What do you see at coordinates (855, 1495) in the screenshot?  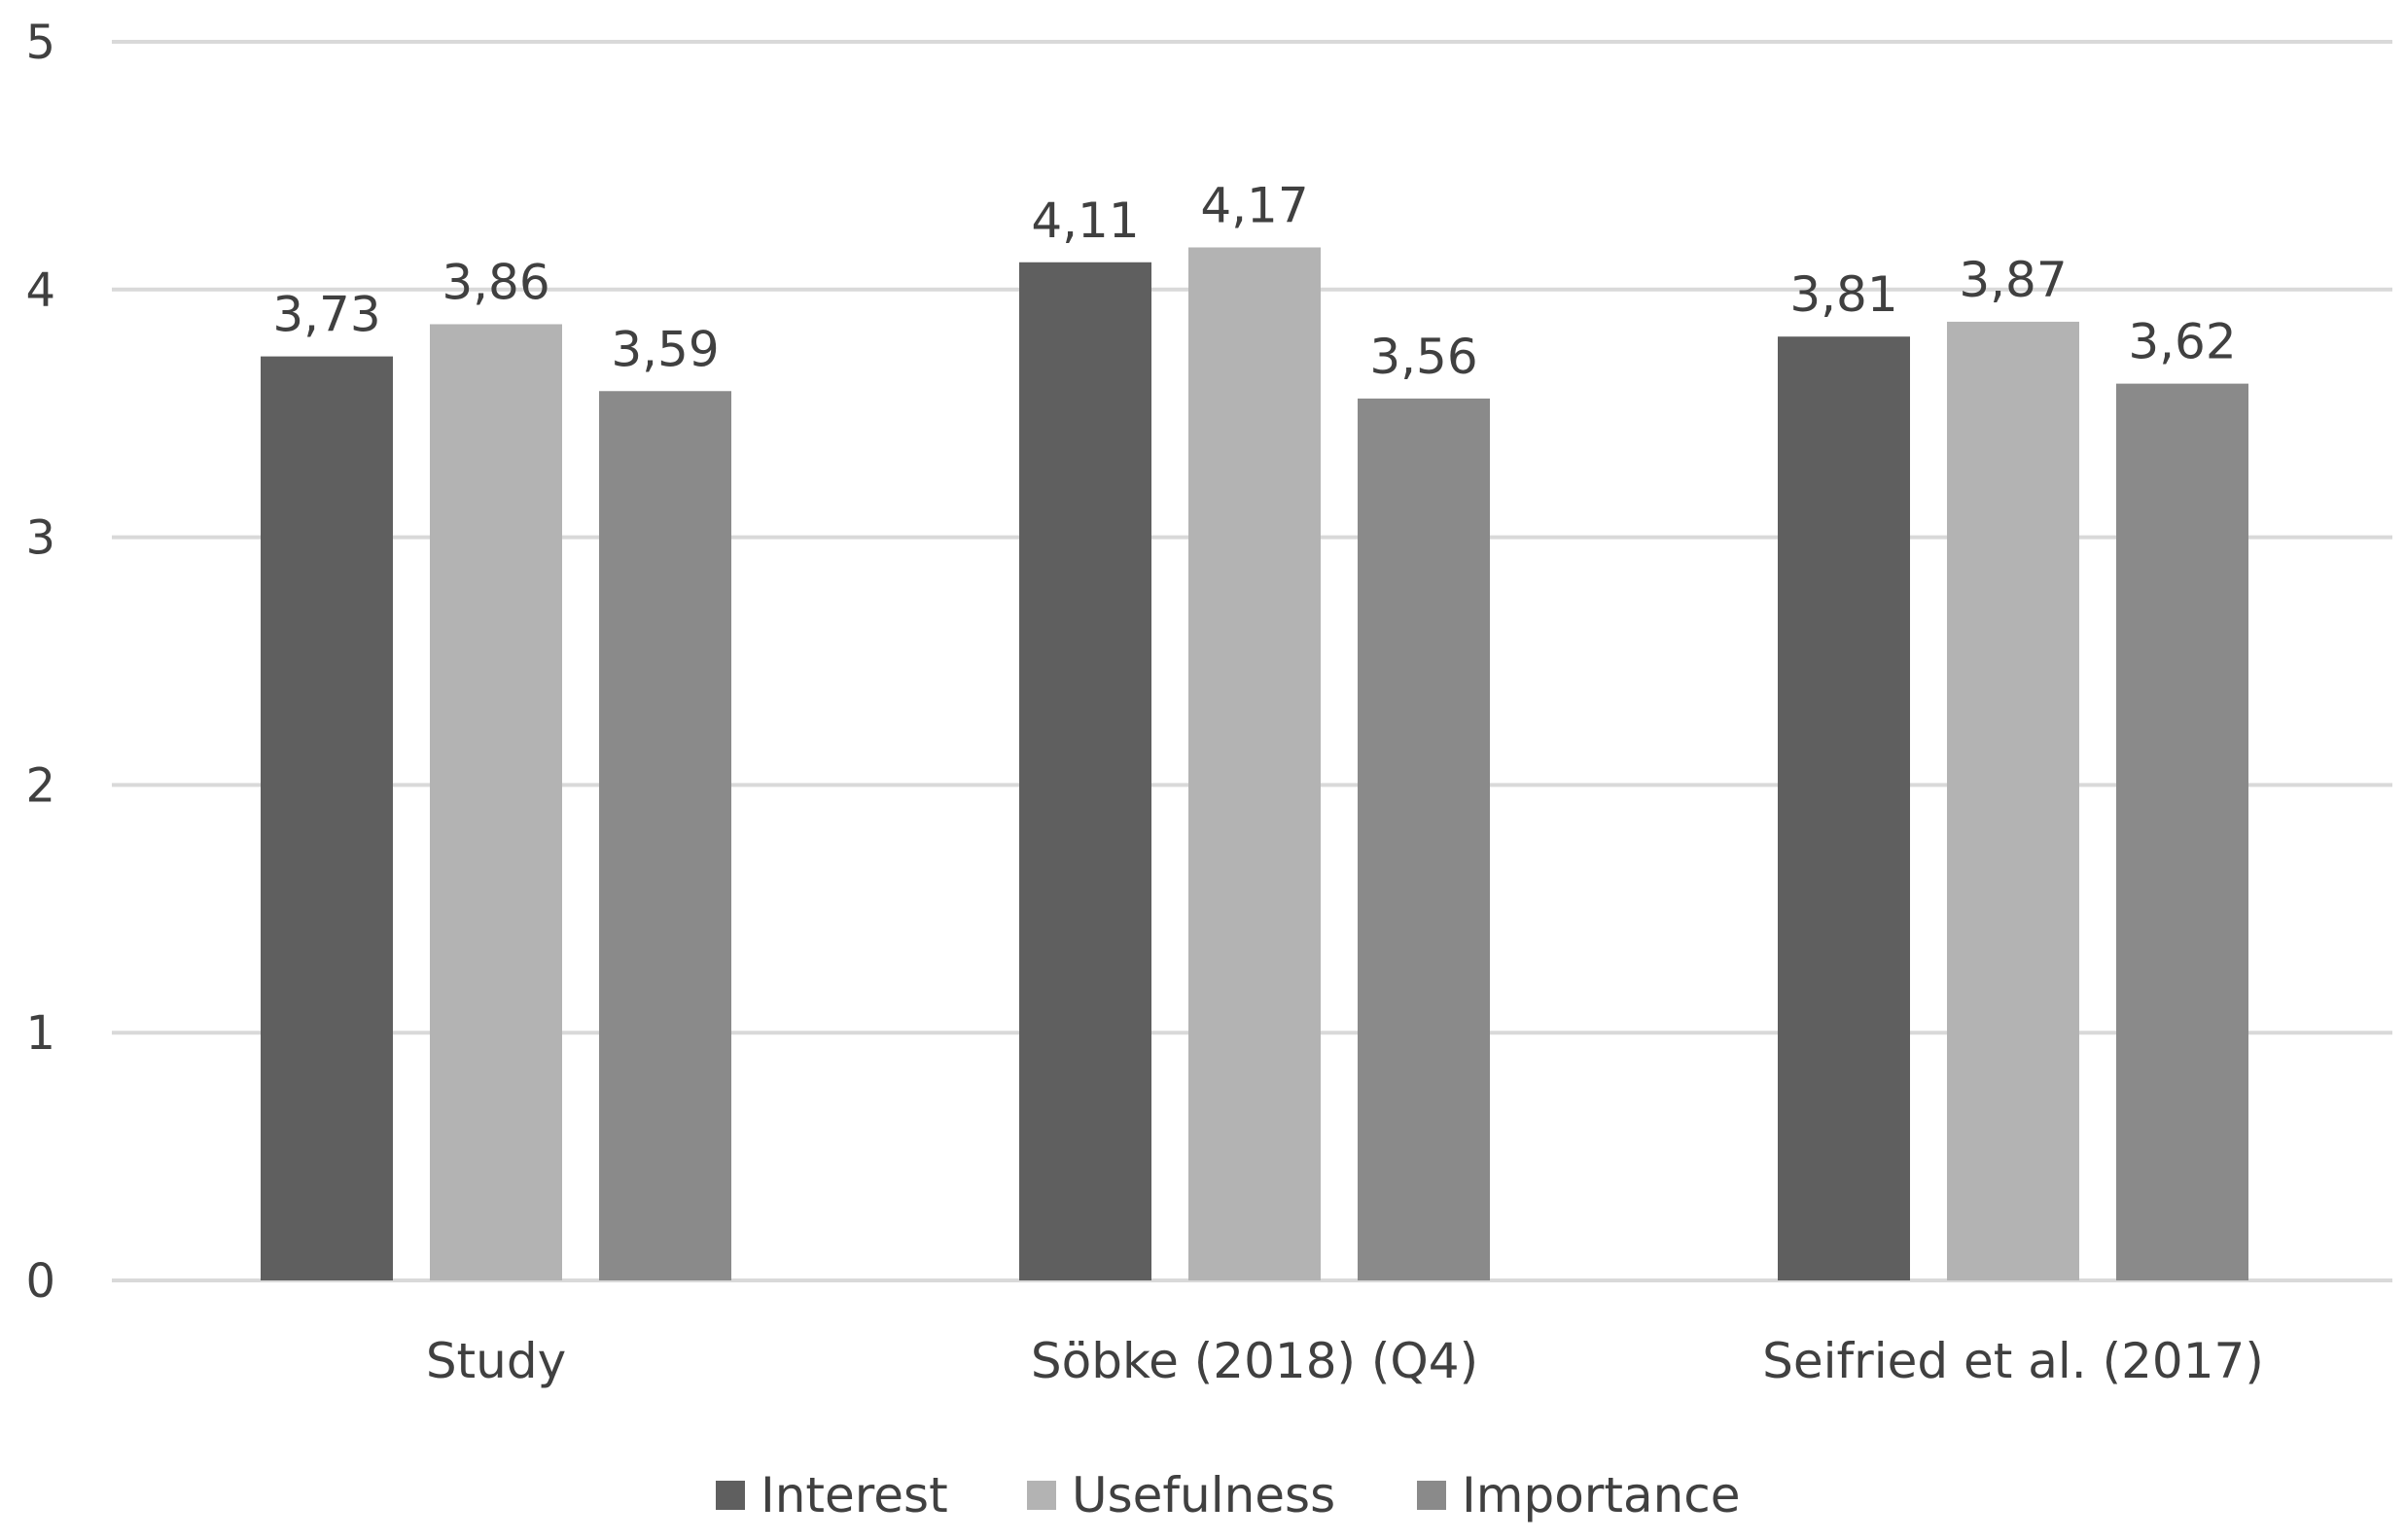 I see `legend-label-interest: Interest` at bounding box center [855, 1495].